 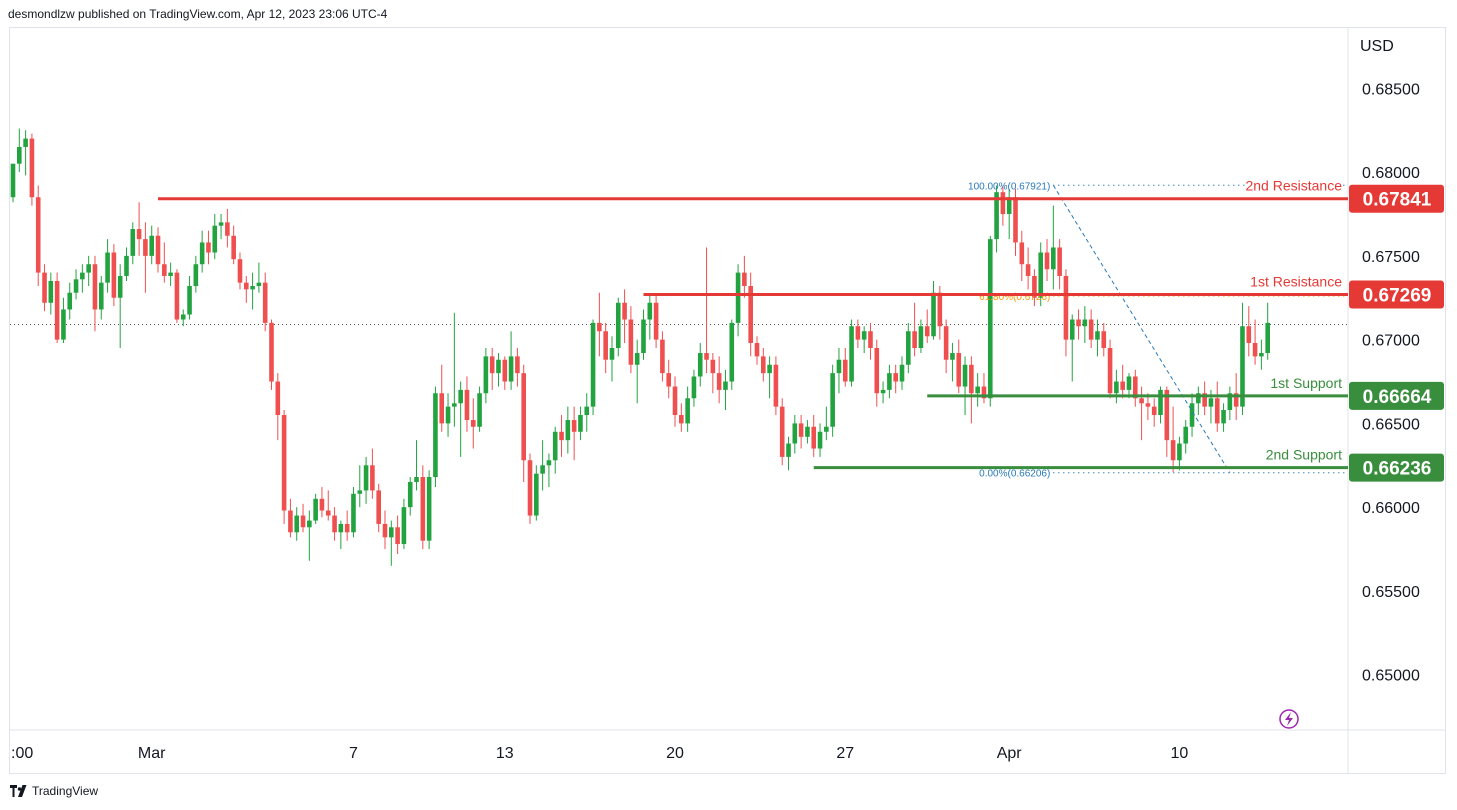 I want to click on price-tag-label: 0.66664, so click(x=1397, y=397).